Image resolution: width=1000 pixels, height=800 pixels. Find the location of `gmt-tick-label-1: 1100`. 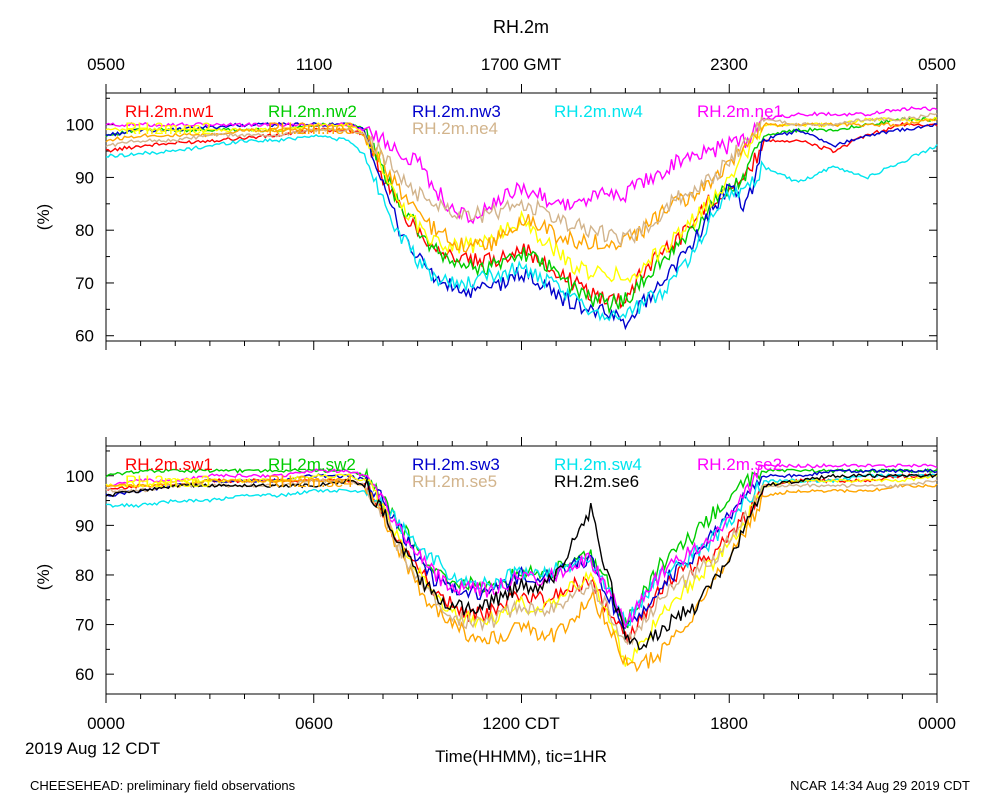

gmt-tick-label-1: 1100 is located at coordinates (314, 64).